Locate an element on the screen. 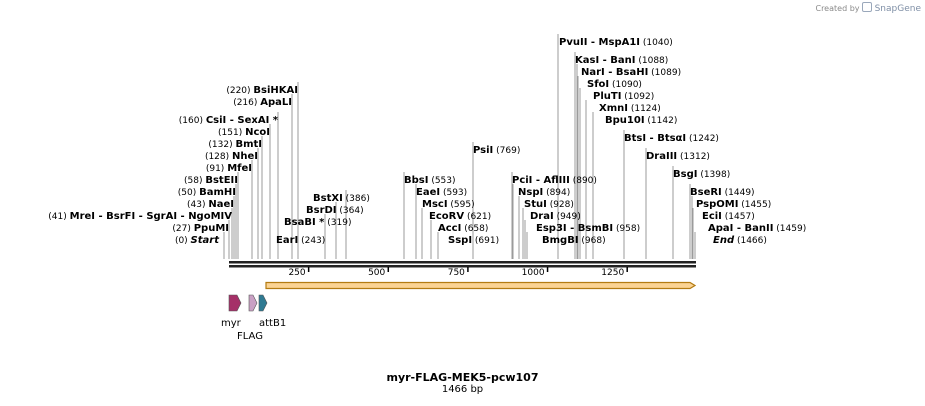 This screenshot has height=406, width=925. enzyme-name: PpuMI is located at coordinates (211, 228).